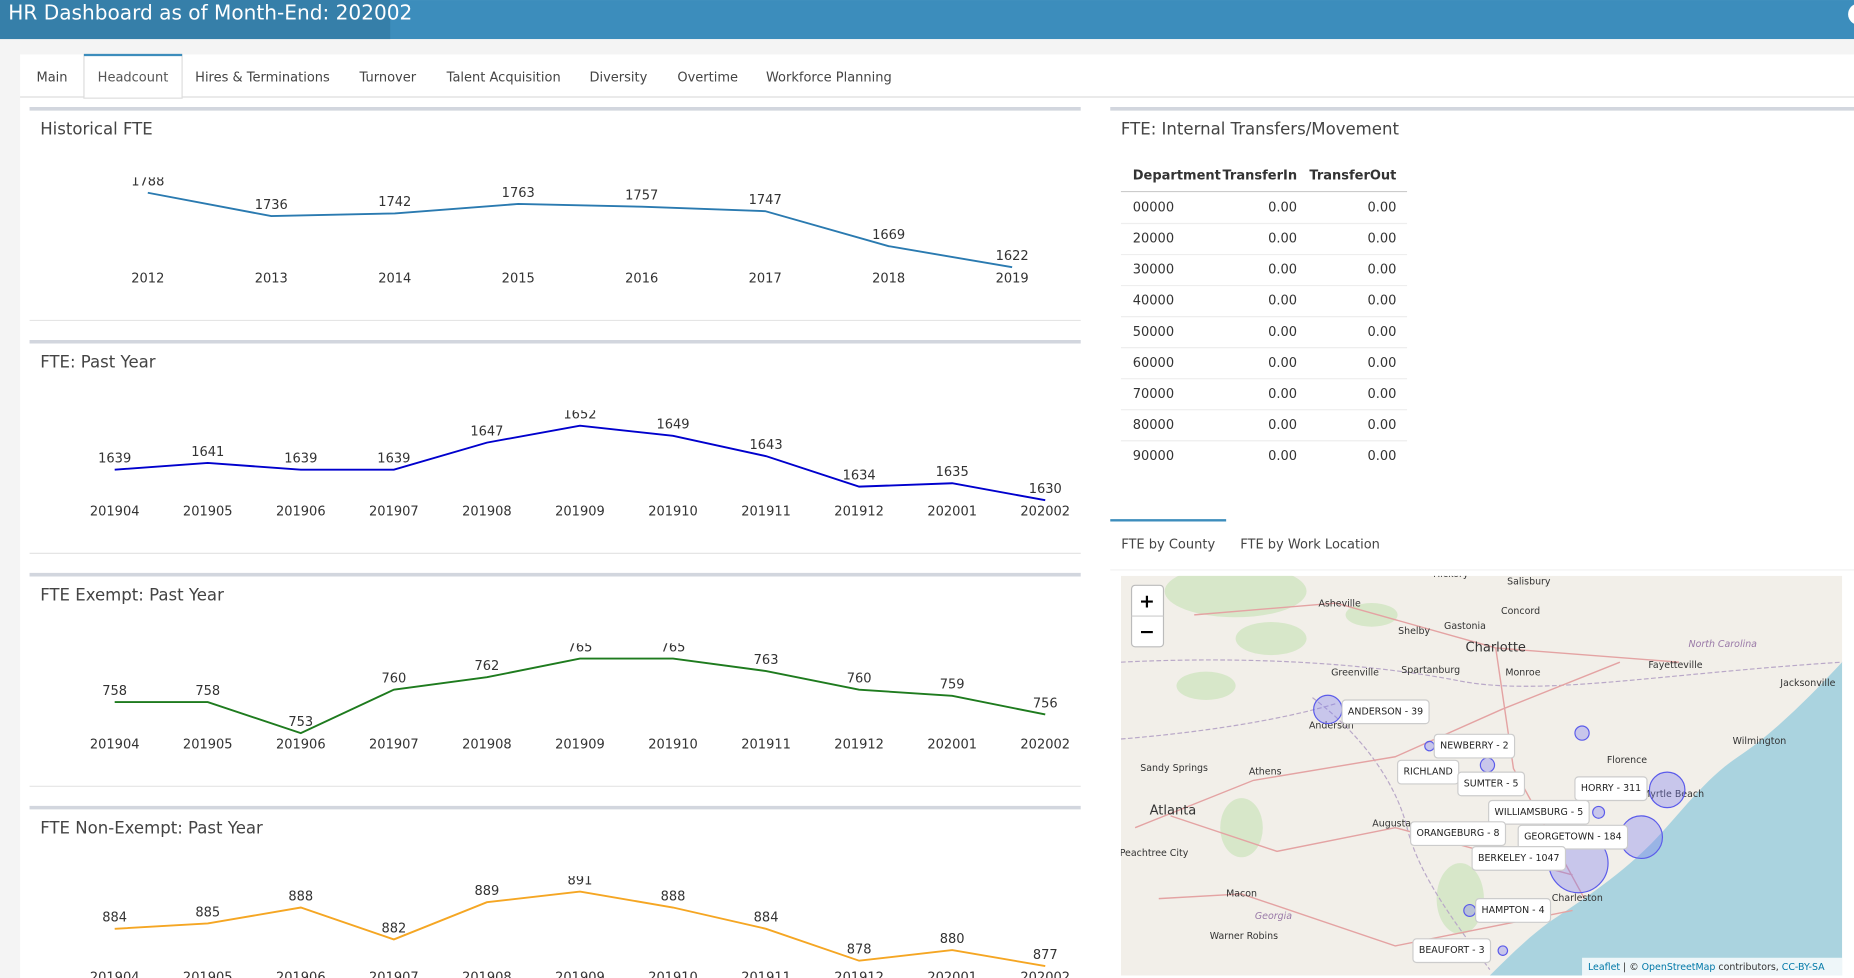  Describe the element at coordinates (1339, 604) in the screenshot. I see `map-place: Asheville` at that location.